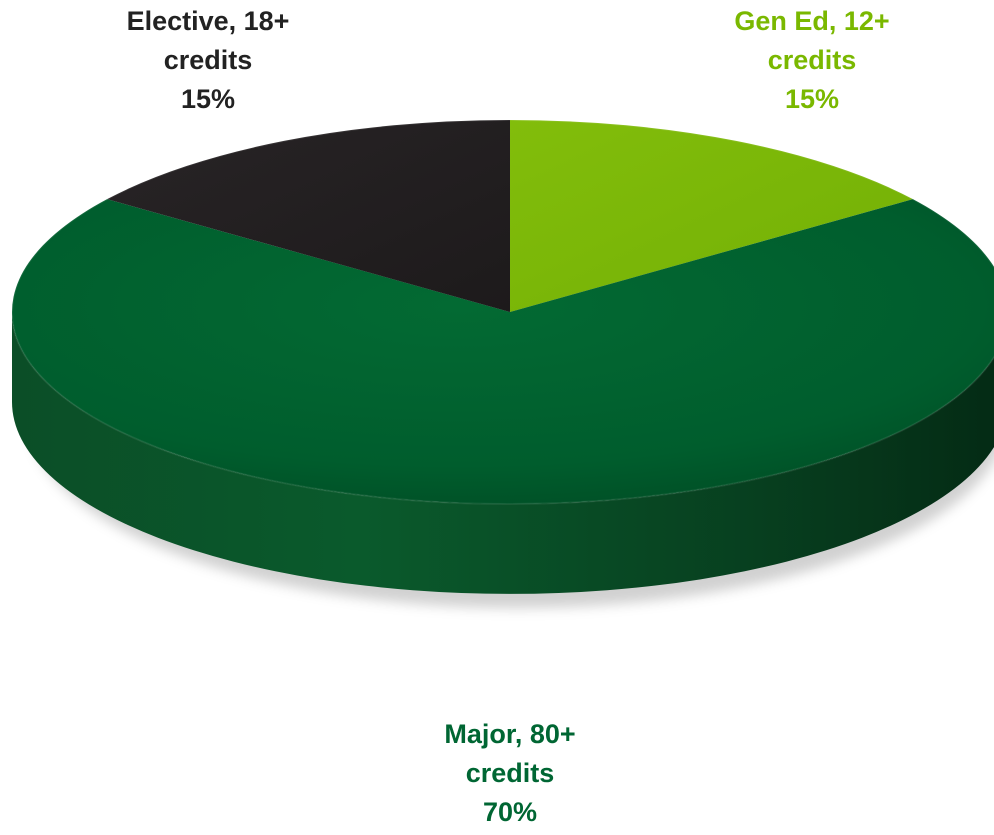 This screenshot has height=835, width=994. I want to click on label-major: Major, 80+ credits 70%, so click(510, 773).